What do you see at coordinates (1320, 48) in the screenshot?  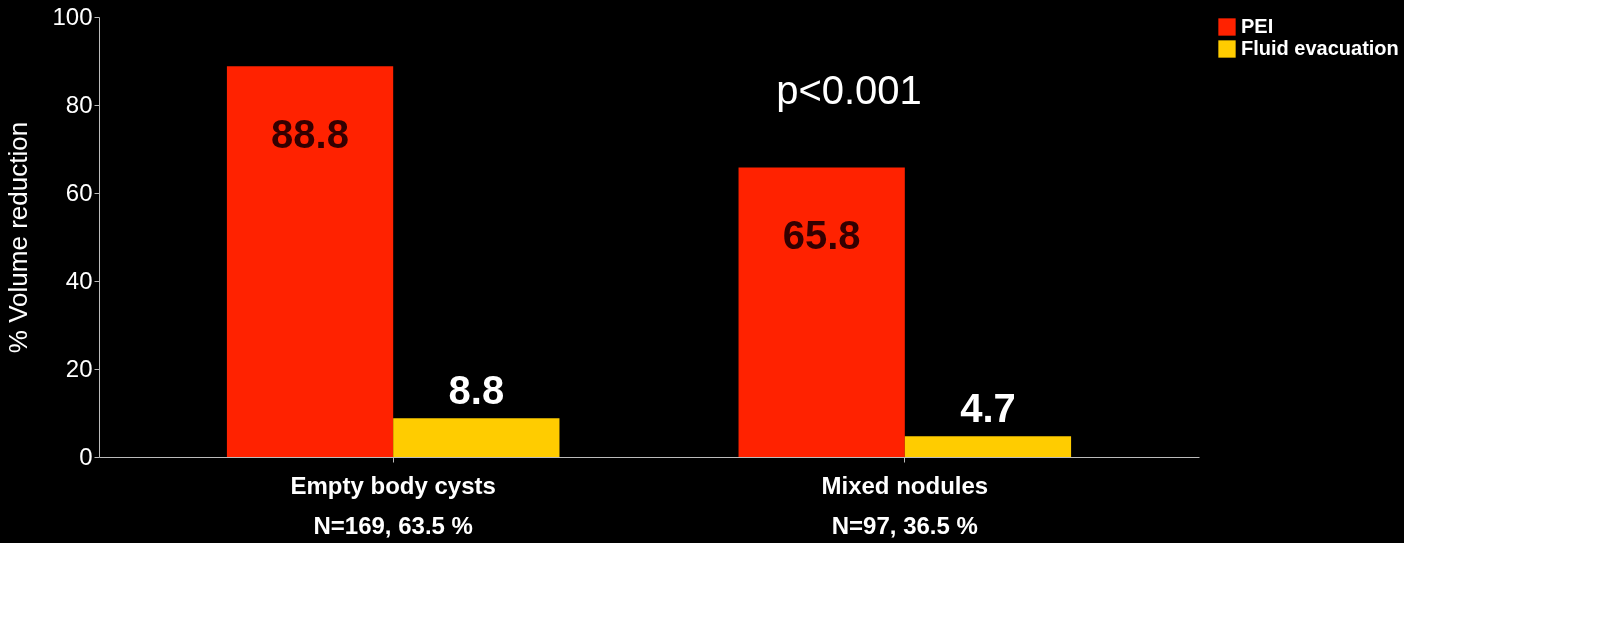 I see `legend-label: Fluid evacuation` at bounding box center [1320, 48].